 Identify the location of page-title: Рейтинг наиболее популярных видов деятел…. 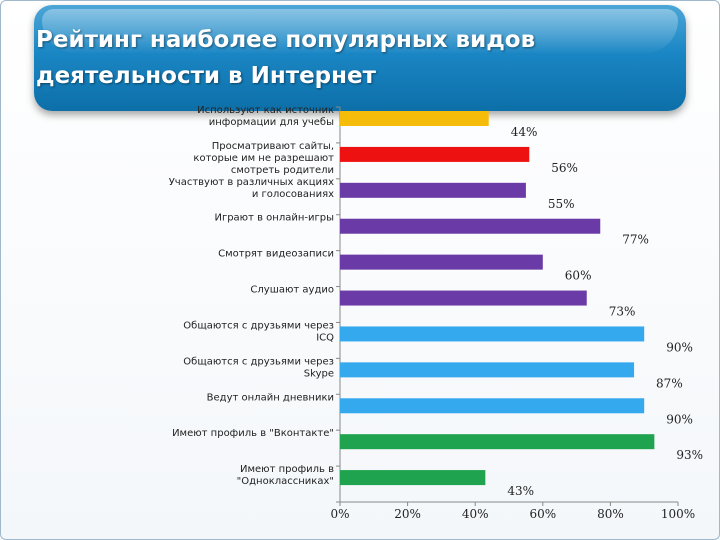
(286, 58).